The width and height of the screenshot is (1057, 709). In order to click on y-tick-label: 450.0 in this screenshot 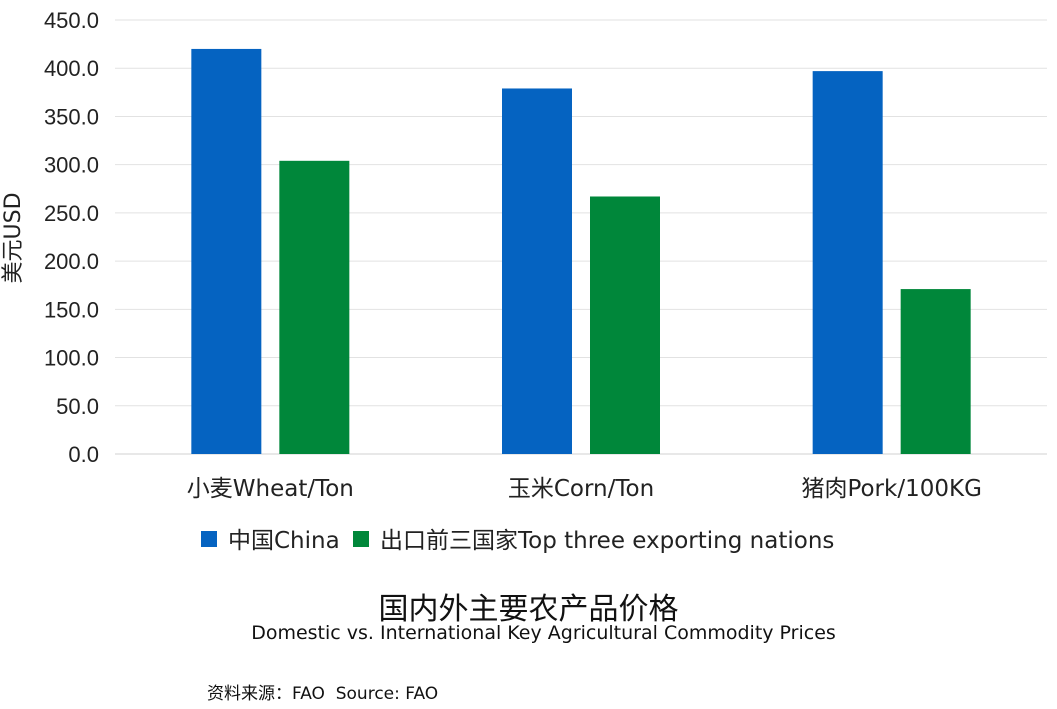, I will do `click(71, 20)`.